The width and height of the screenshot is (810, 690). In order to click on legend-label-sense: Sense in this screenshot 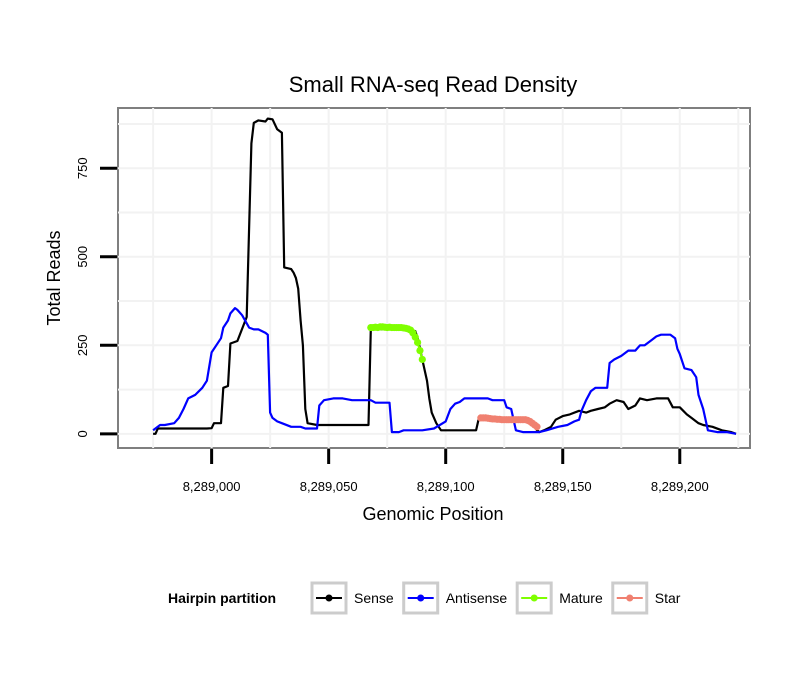, I will do `click(374, 598)`.